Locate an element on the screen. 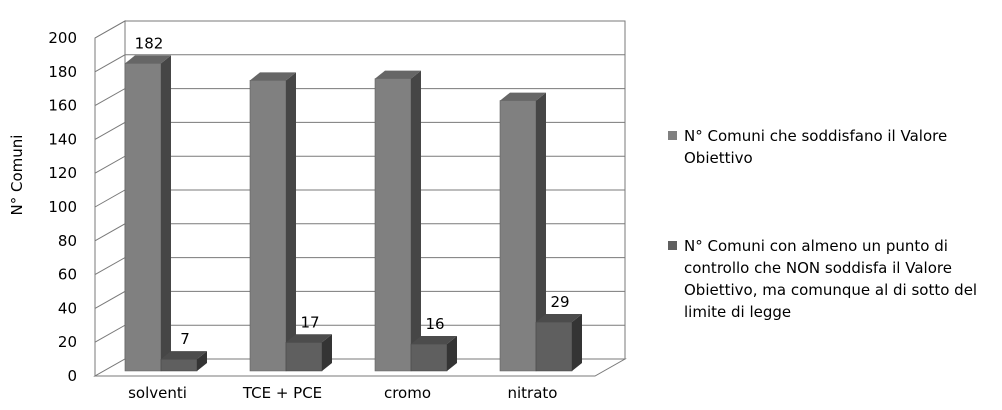 The width and height of the screenshot is (1002, 410). y-tick-label: 40 is located at coordinates (67, 308).